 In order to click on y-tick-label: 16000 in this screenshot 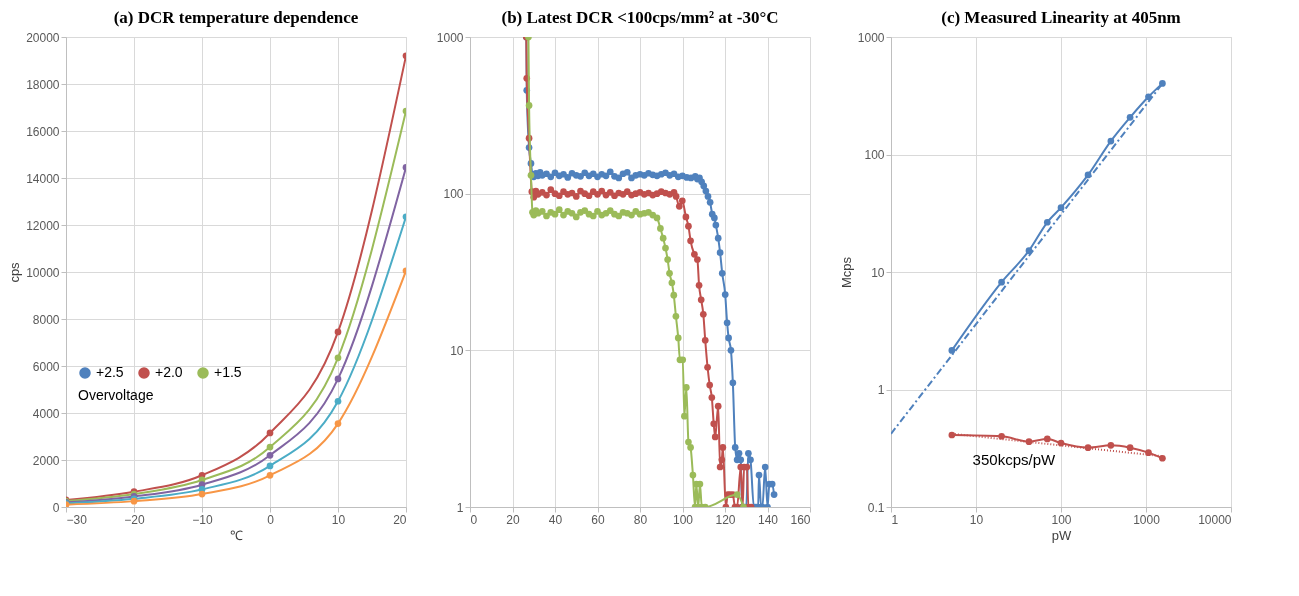, I will do `click(43, 131)`.